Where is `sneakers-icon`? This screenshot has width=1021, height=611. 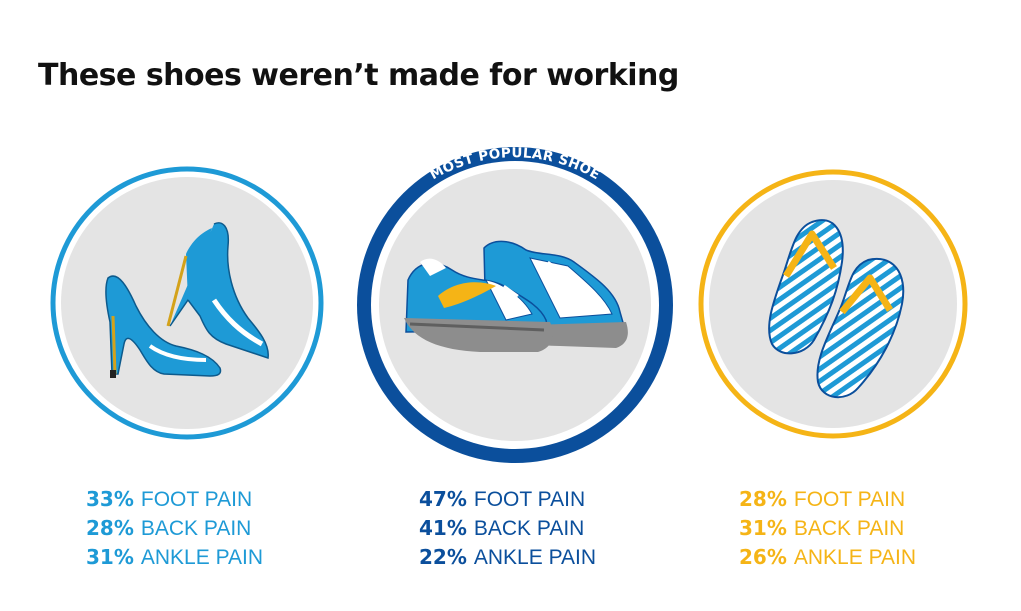 sneakers-icon is located at coordinates (516, 296).